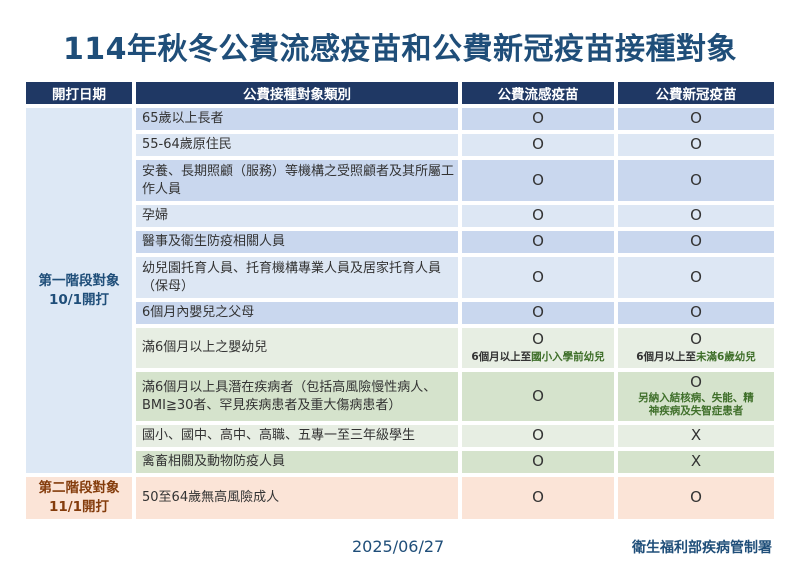 This screenshot has height=566, width=800. I want to click on table-row: 第二階段對象 11/1開打 50至64歲無高風險成人 O O, so click(400, 498).